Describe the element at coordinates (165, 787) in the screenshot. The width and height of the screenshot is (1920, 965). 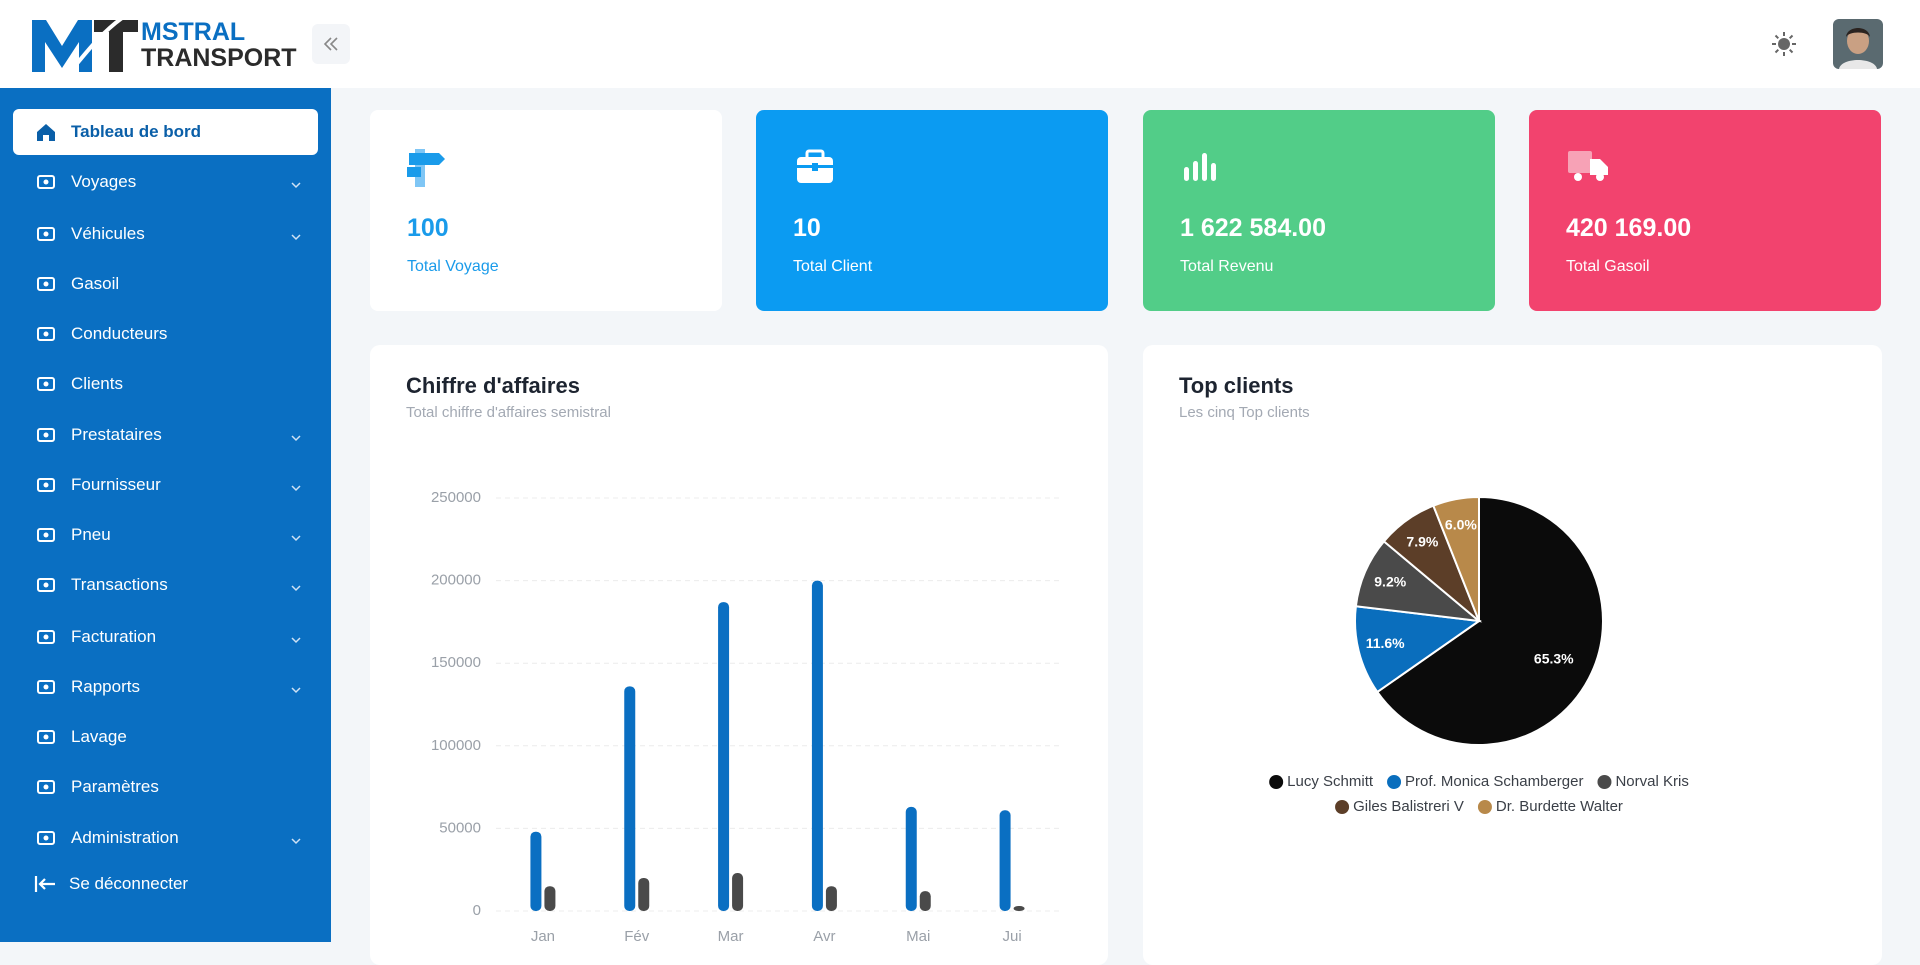
I see `nav-item: Paramètres` at that location.